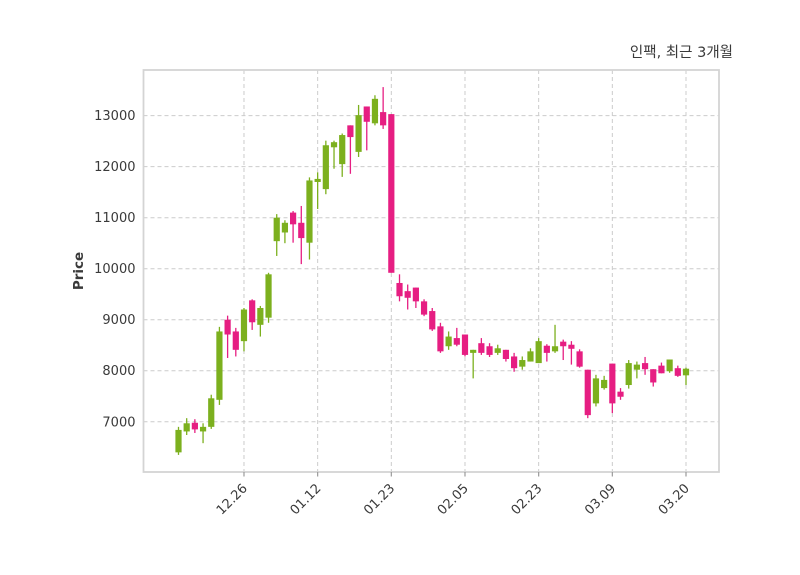 The height and width of the screenshot is (575, 800). What do you see at coordinates (118, 320) in the screenshot?
I see `y-tick-label: 9000` at bounding box center [118, 320].